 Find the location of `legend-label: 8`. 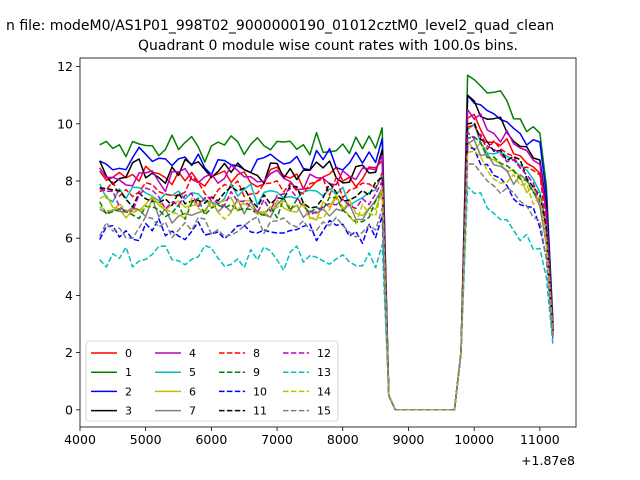

legend-label: 8 is located at coordinates (256, 353).